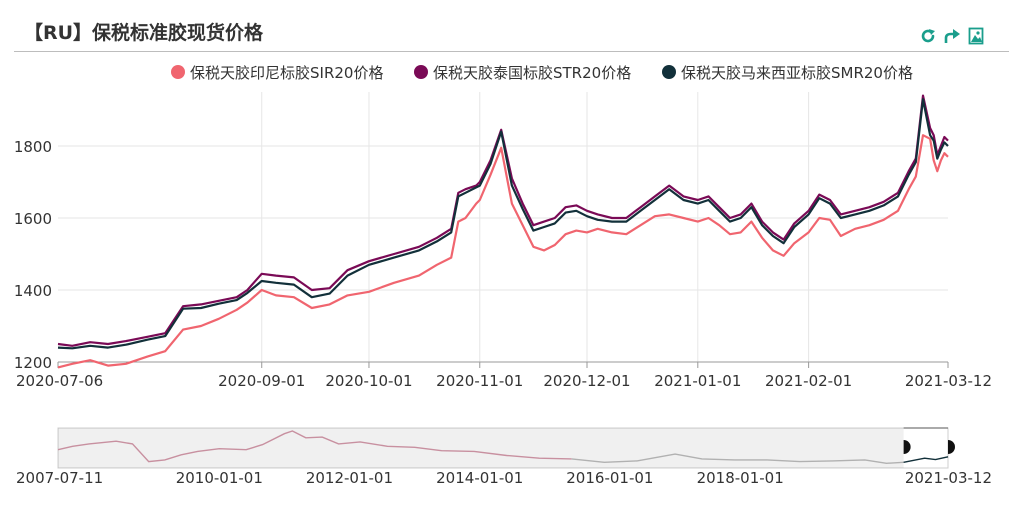 This screenshot has width=1023, height=520. Describe the element at coordinates (261, 381) in the screenshot. I see `x-tick-label: 2020-09-01` at that location.